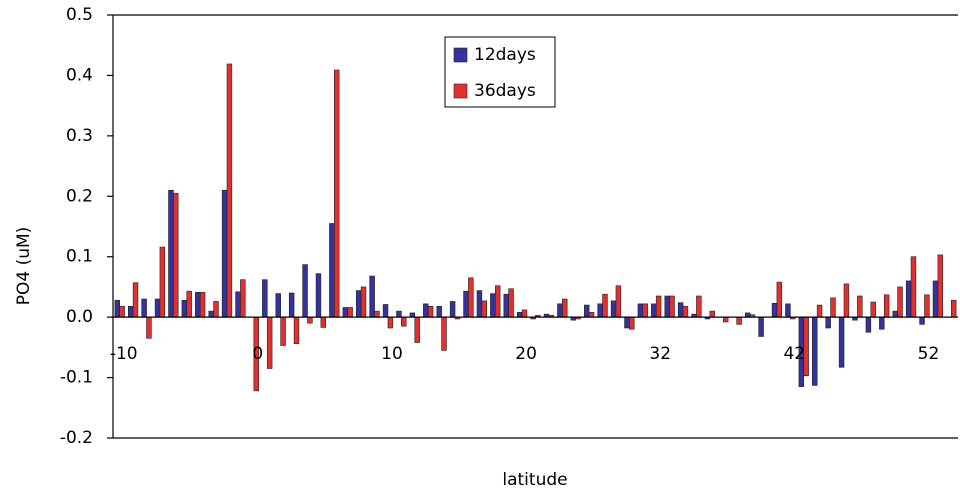 This screenshot has width=960, height=490. What do you see at coordinates (392, 354) in the screenshot?
I see `x-tick-label: 10` at bounding box center [392, 354].